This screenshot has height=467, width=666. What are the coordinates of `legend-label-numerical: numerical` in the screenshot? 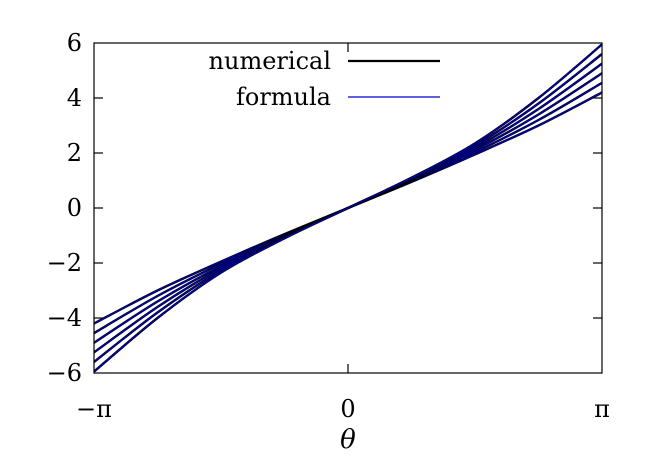 It's located at (270, 61).